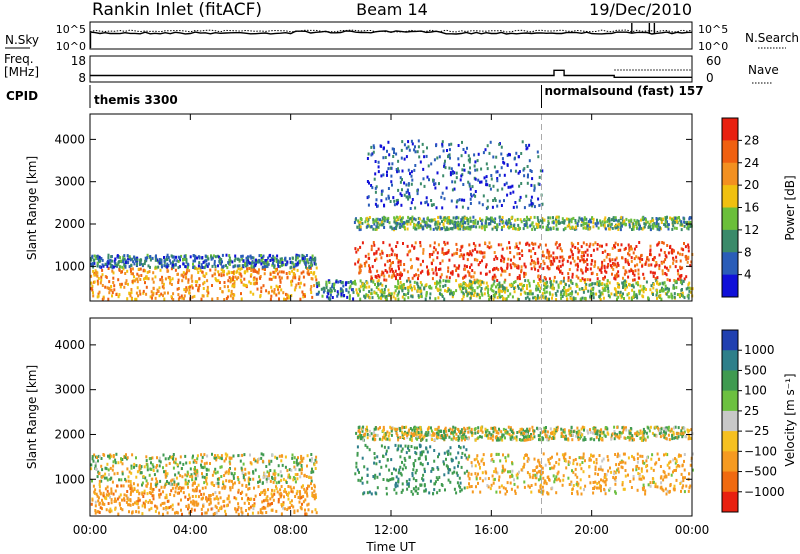  I want to click on noise-sky-line, so click(391, 35).